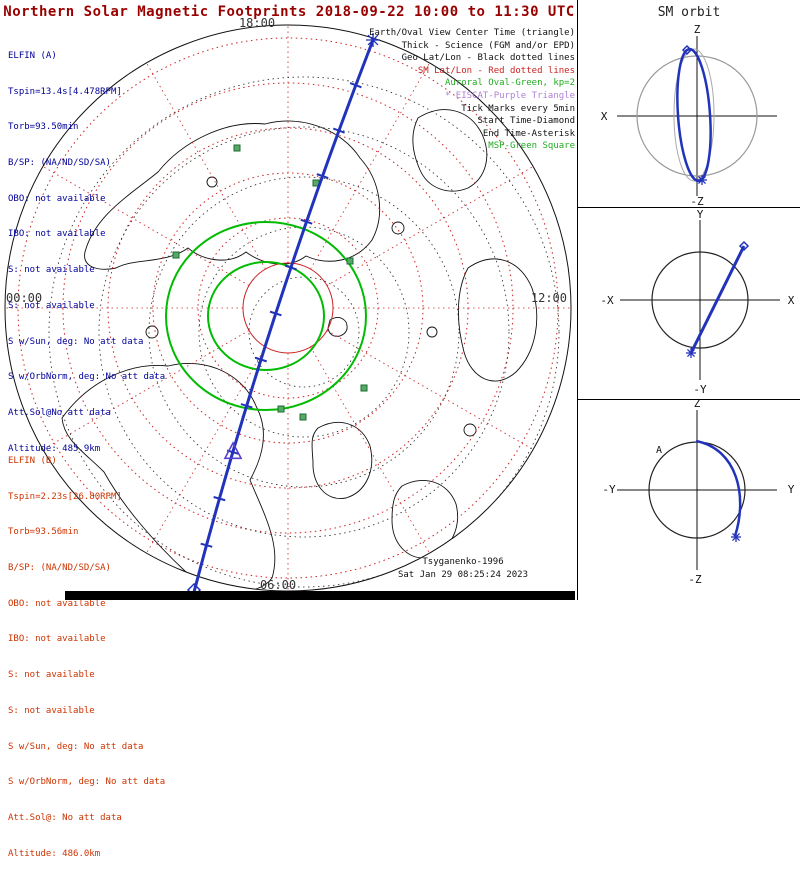  Describe the element at coordinates (424, 519) in the screenshot. I see `coastline-south-america` at that location.